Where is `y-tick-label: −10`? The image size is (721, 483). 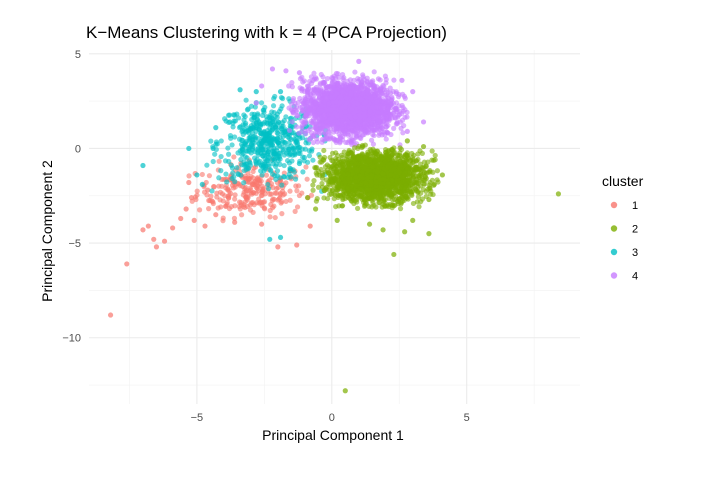 y-tick-label: −10 is located at coordinates (71, 339).